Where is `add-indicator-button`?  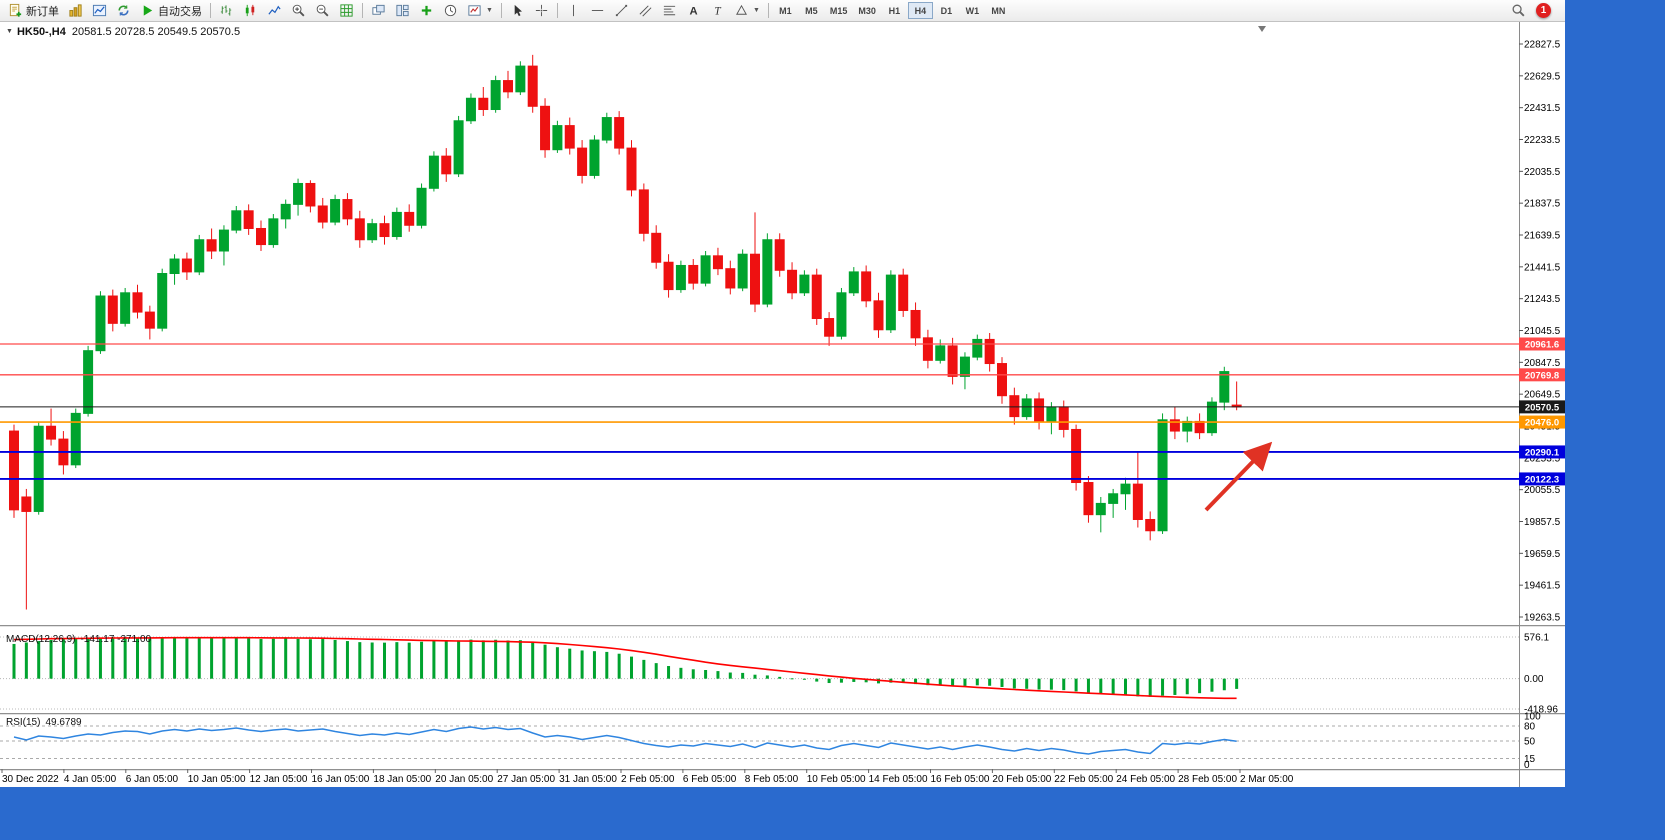 add-indicator-button is located at coordinates (426, 11).